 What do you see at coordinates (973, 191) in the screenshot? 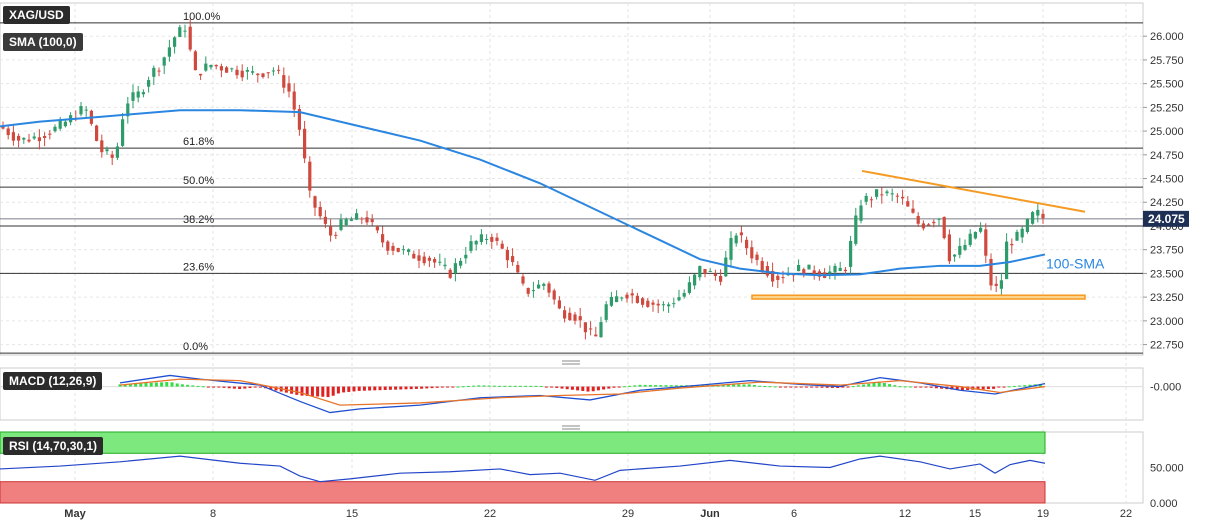
I see `resistance-trendline` at bounding box center [973, 191].